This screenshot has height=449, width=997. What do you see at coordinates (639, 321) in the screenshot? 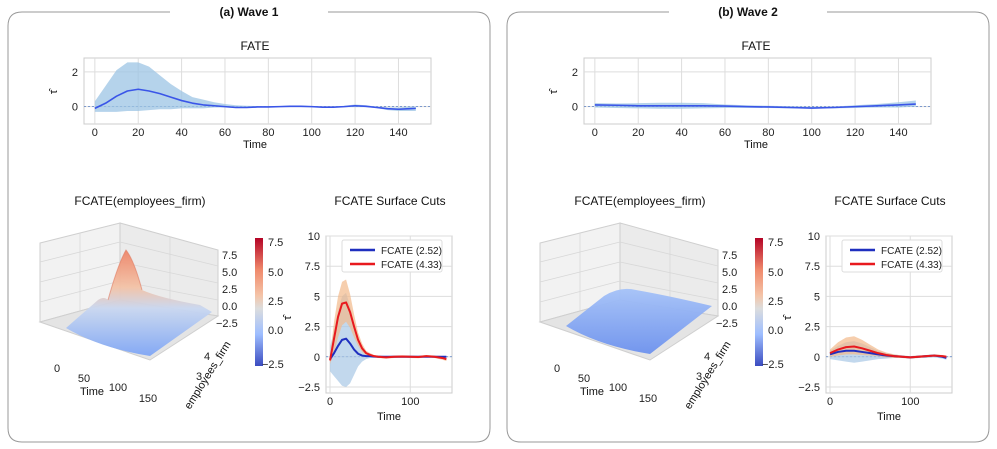
I see `surface` at bounding box center [639, 321].